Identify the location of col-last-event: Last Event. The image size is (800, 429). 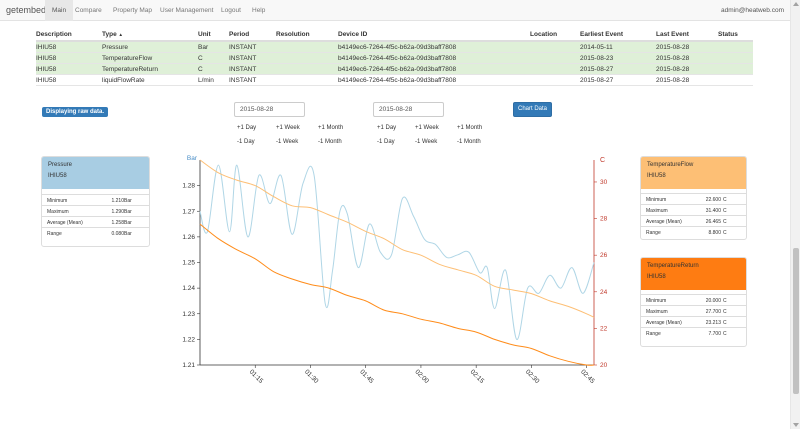
(672, 34).